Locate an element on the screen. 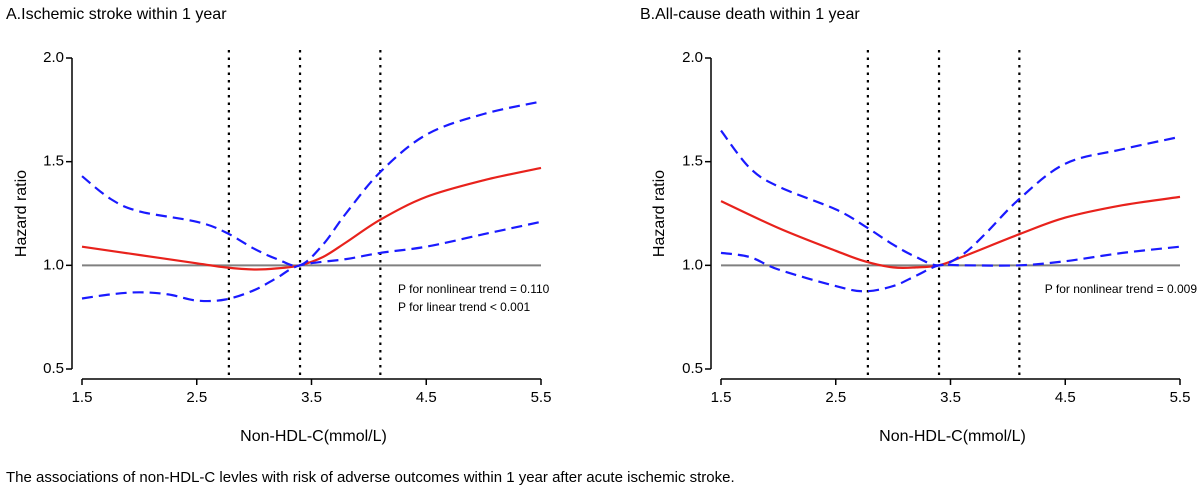 This screenshot has width=1200, height=492. p-value-annotation: P for linear trend < 0.001 is located at coordinates (464, 307).